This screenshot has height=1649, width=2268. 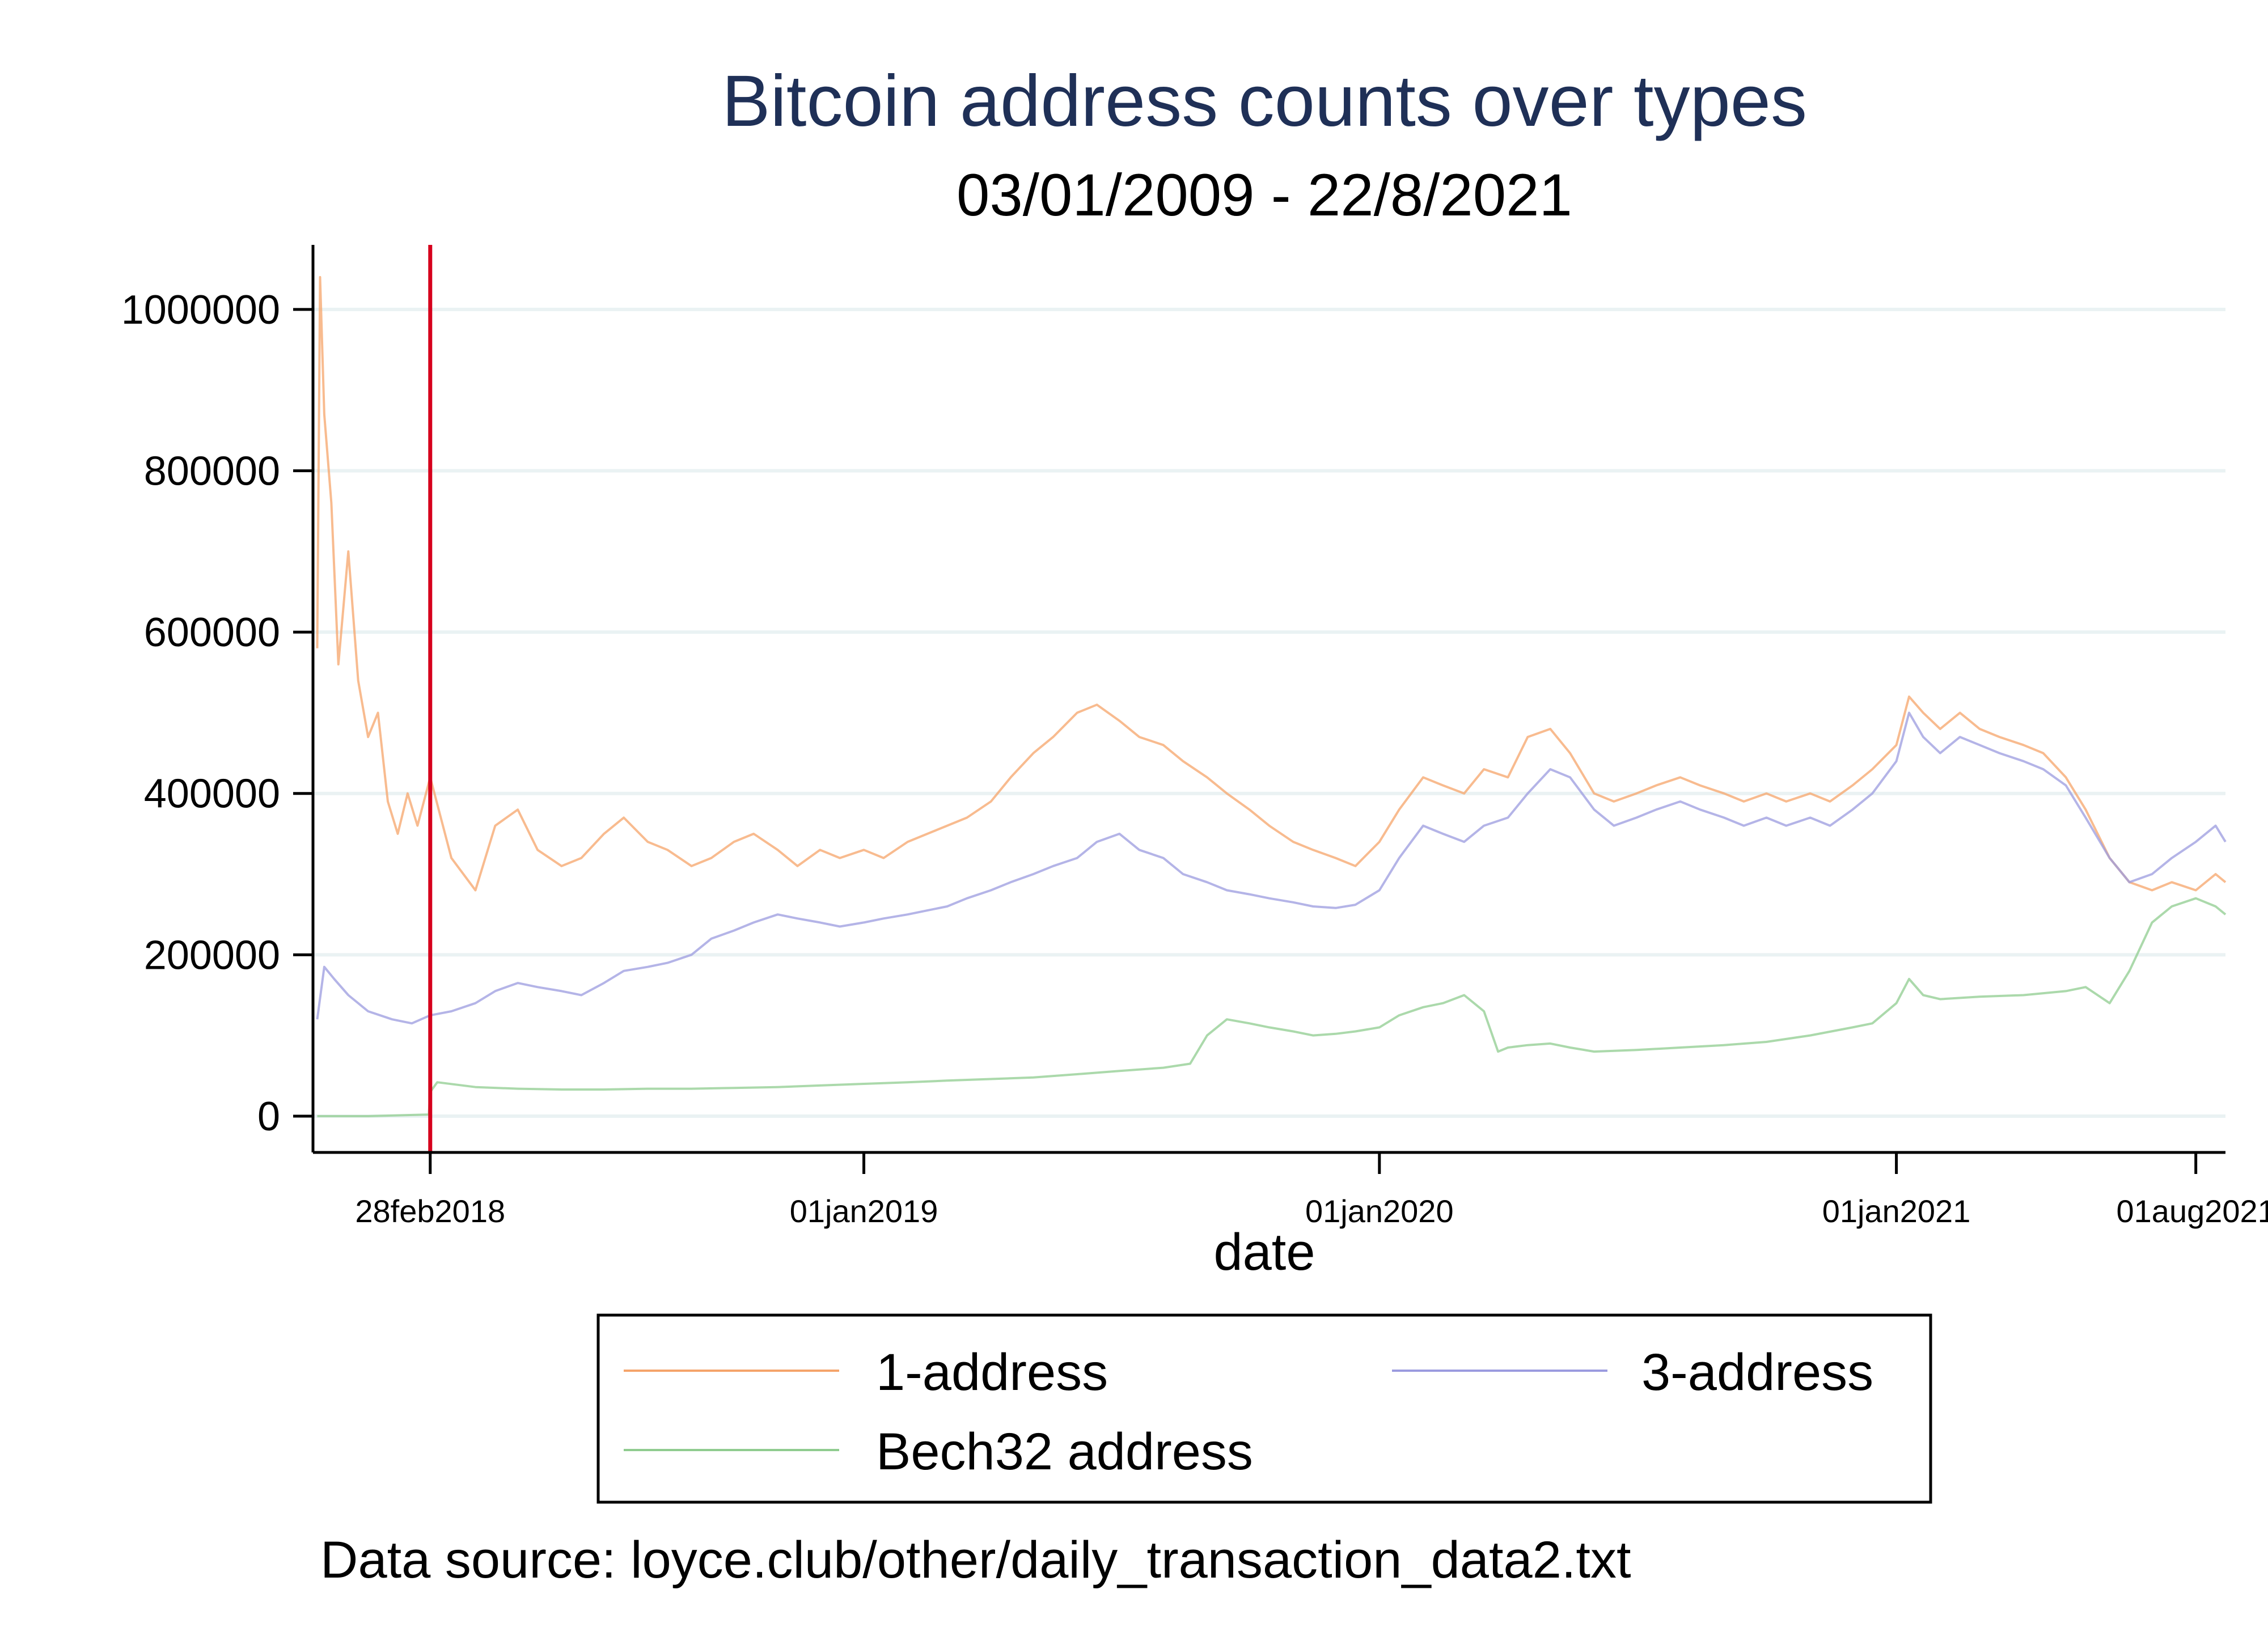 I want to click on x-tick-label: 28feb2018, so click(x=430, y=1211).